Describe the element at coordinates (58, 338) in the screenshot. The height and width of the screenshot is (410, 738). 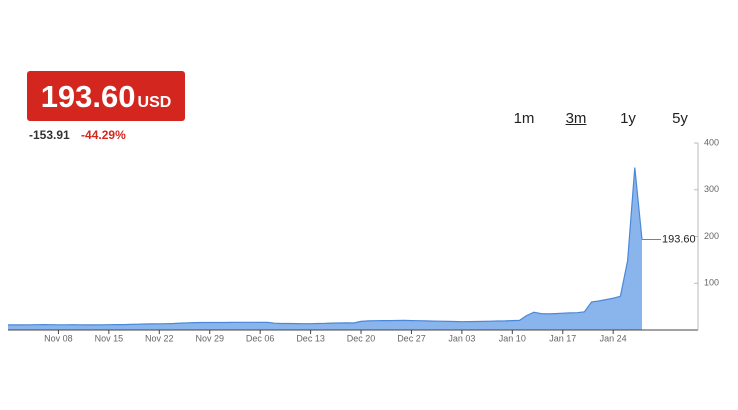
I see `x-tick-label: Nov 08` at that location.